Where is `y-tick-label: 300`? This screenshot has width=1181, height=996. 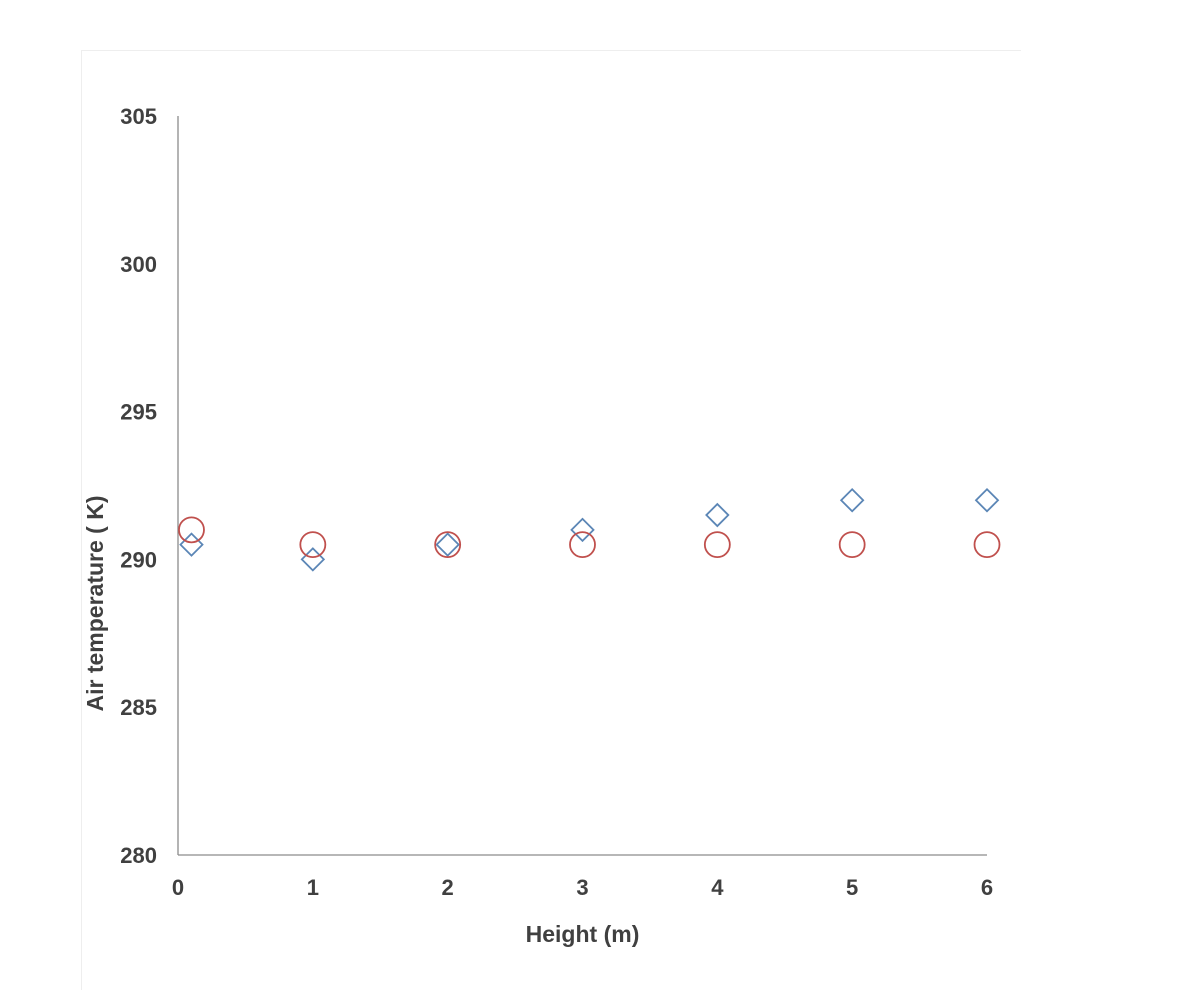
y-tick-label: 300 is located at coordinates (138, 264).